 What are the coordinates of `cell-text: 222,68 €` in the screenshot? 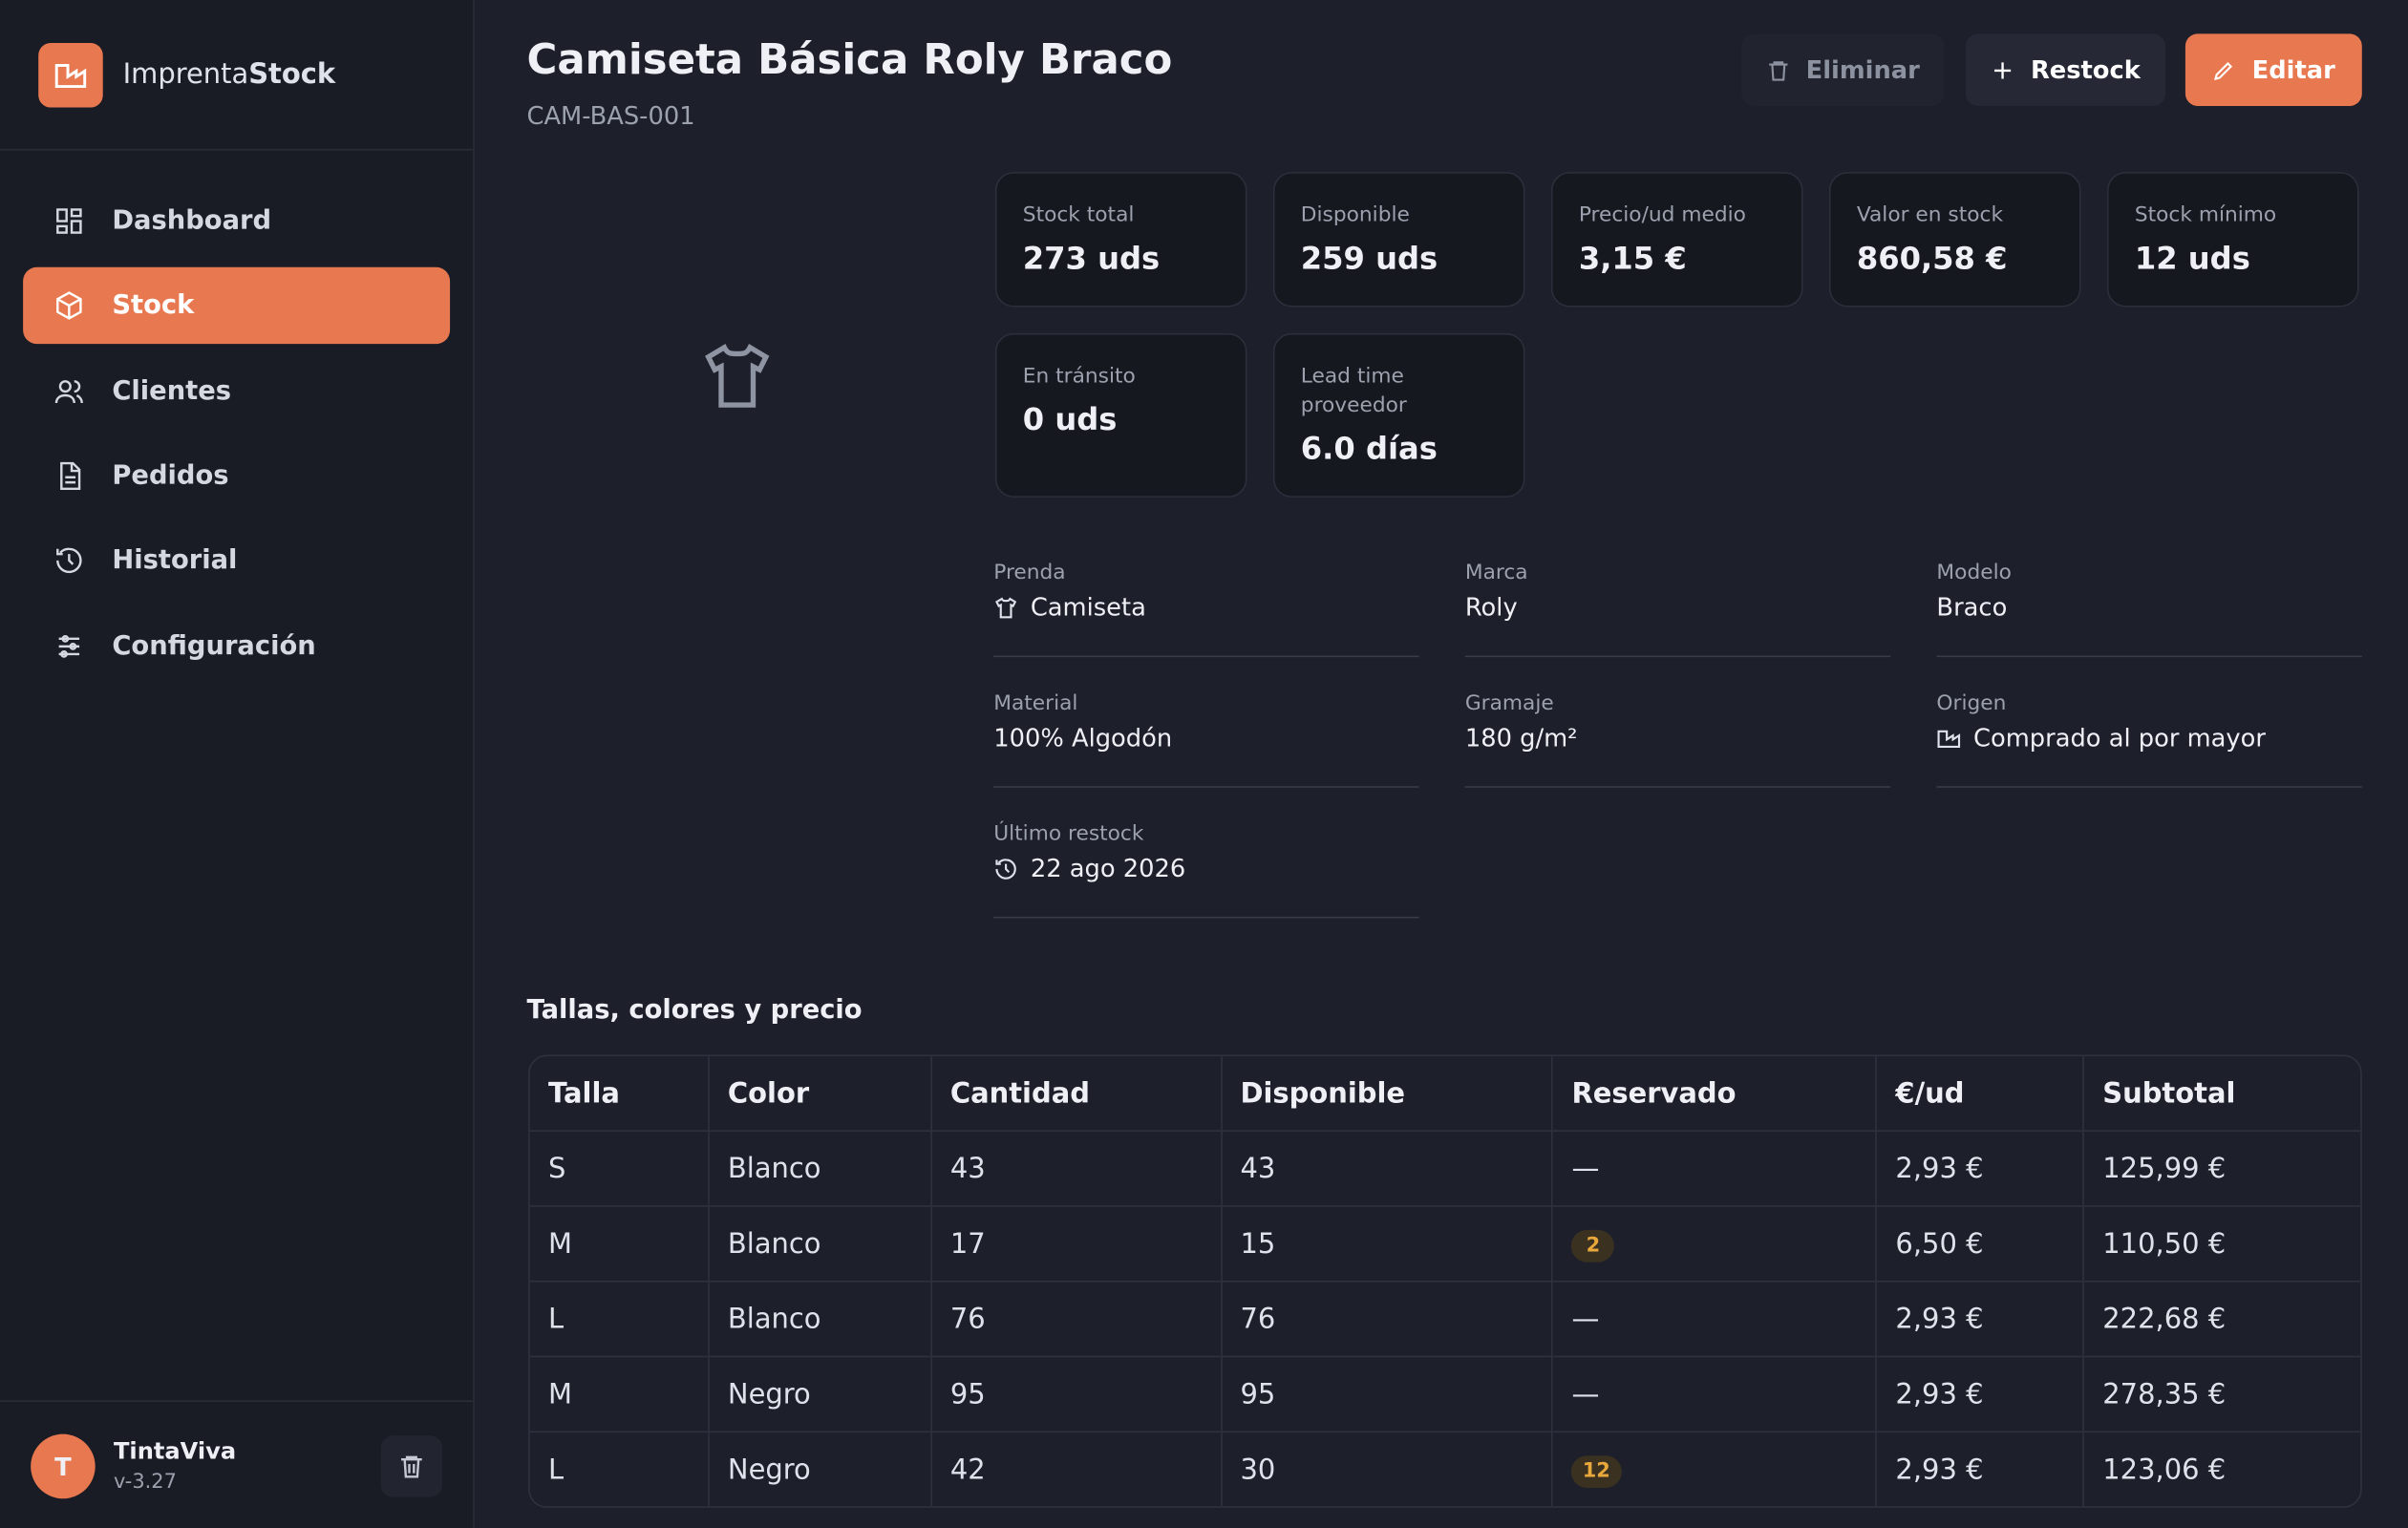 It's located at (2164, 1319).